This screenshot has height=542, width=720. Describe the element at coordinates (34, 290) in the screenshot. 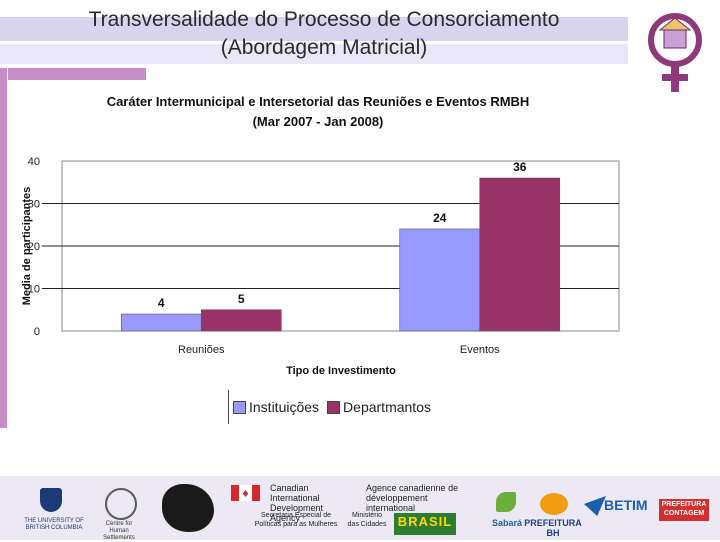

I see `y-tick-label: 10` at that location.